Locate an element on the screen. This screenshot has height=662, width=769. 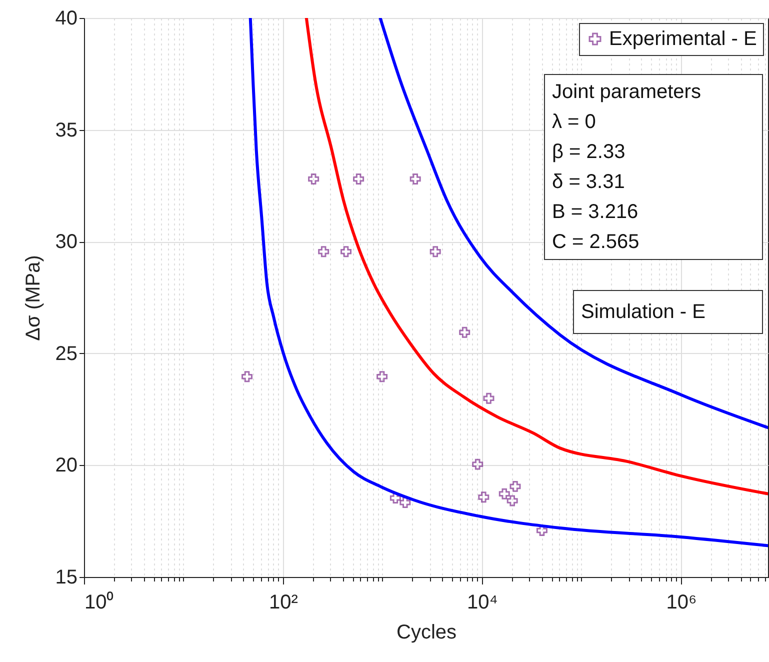
annotation: β = 2.33 is located at coordinates (589, 152).